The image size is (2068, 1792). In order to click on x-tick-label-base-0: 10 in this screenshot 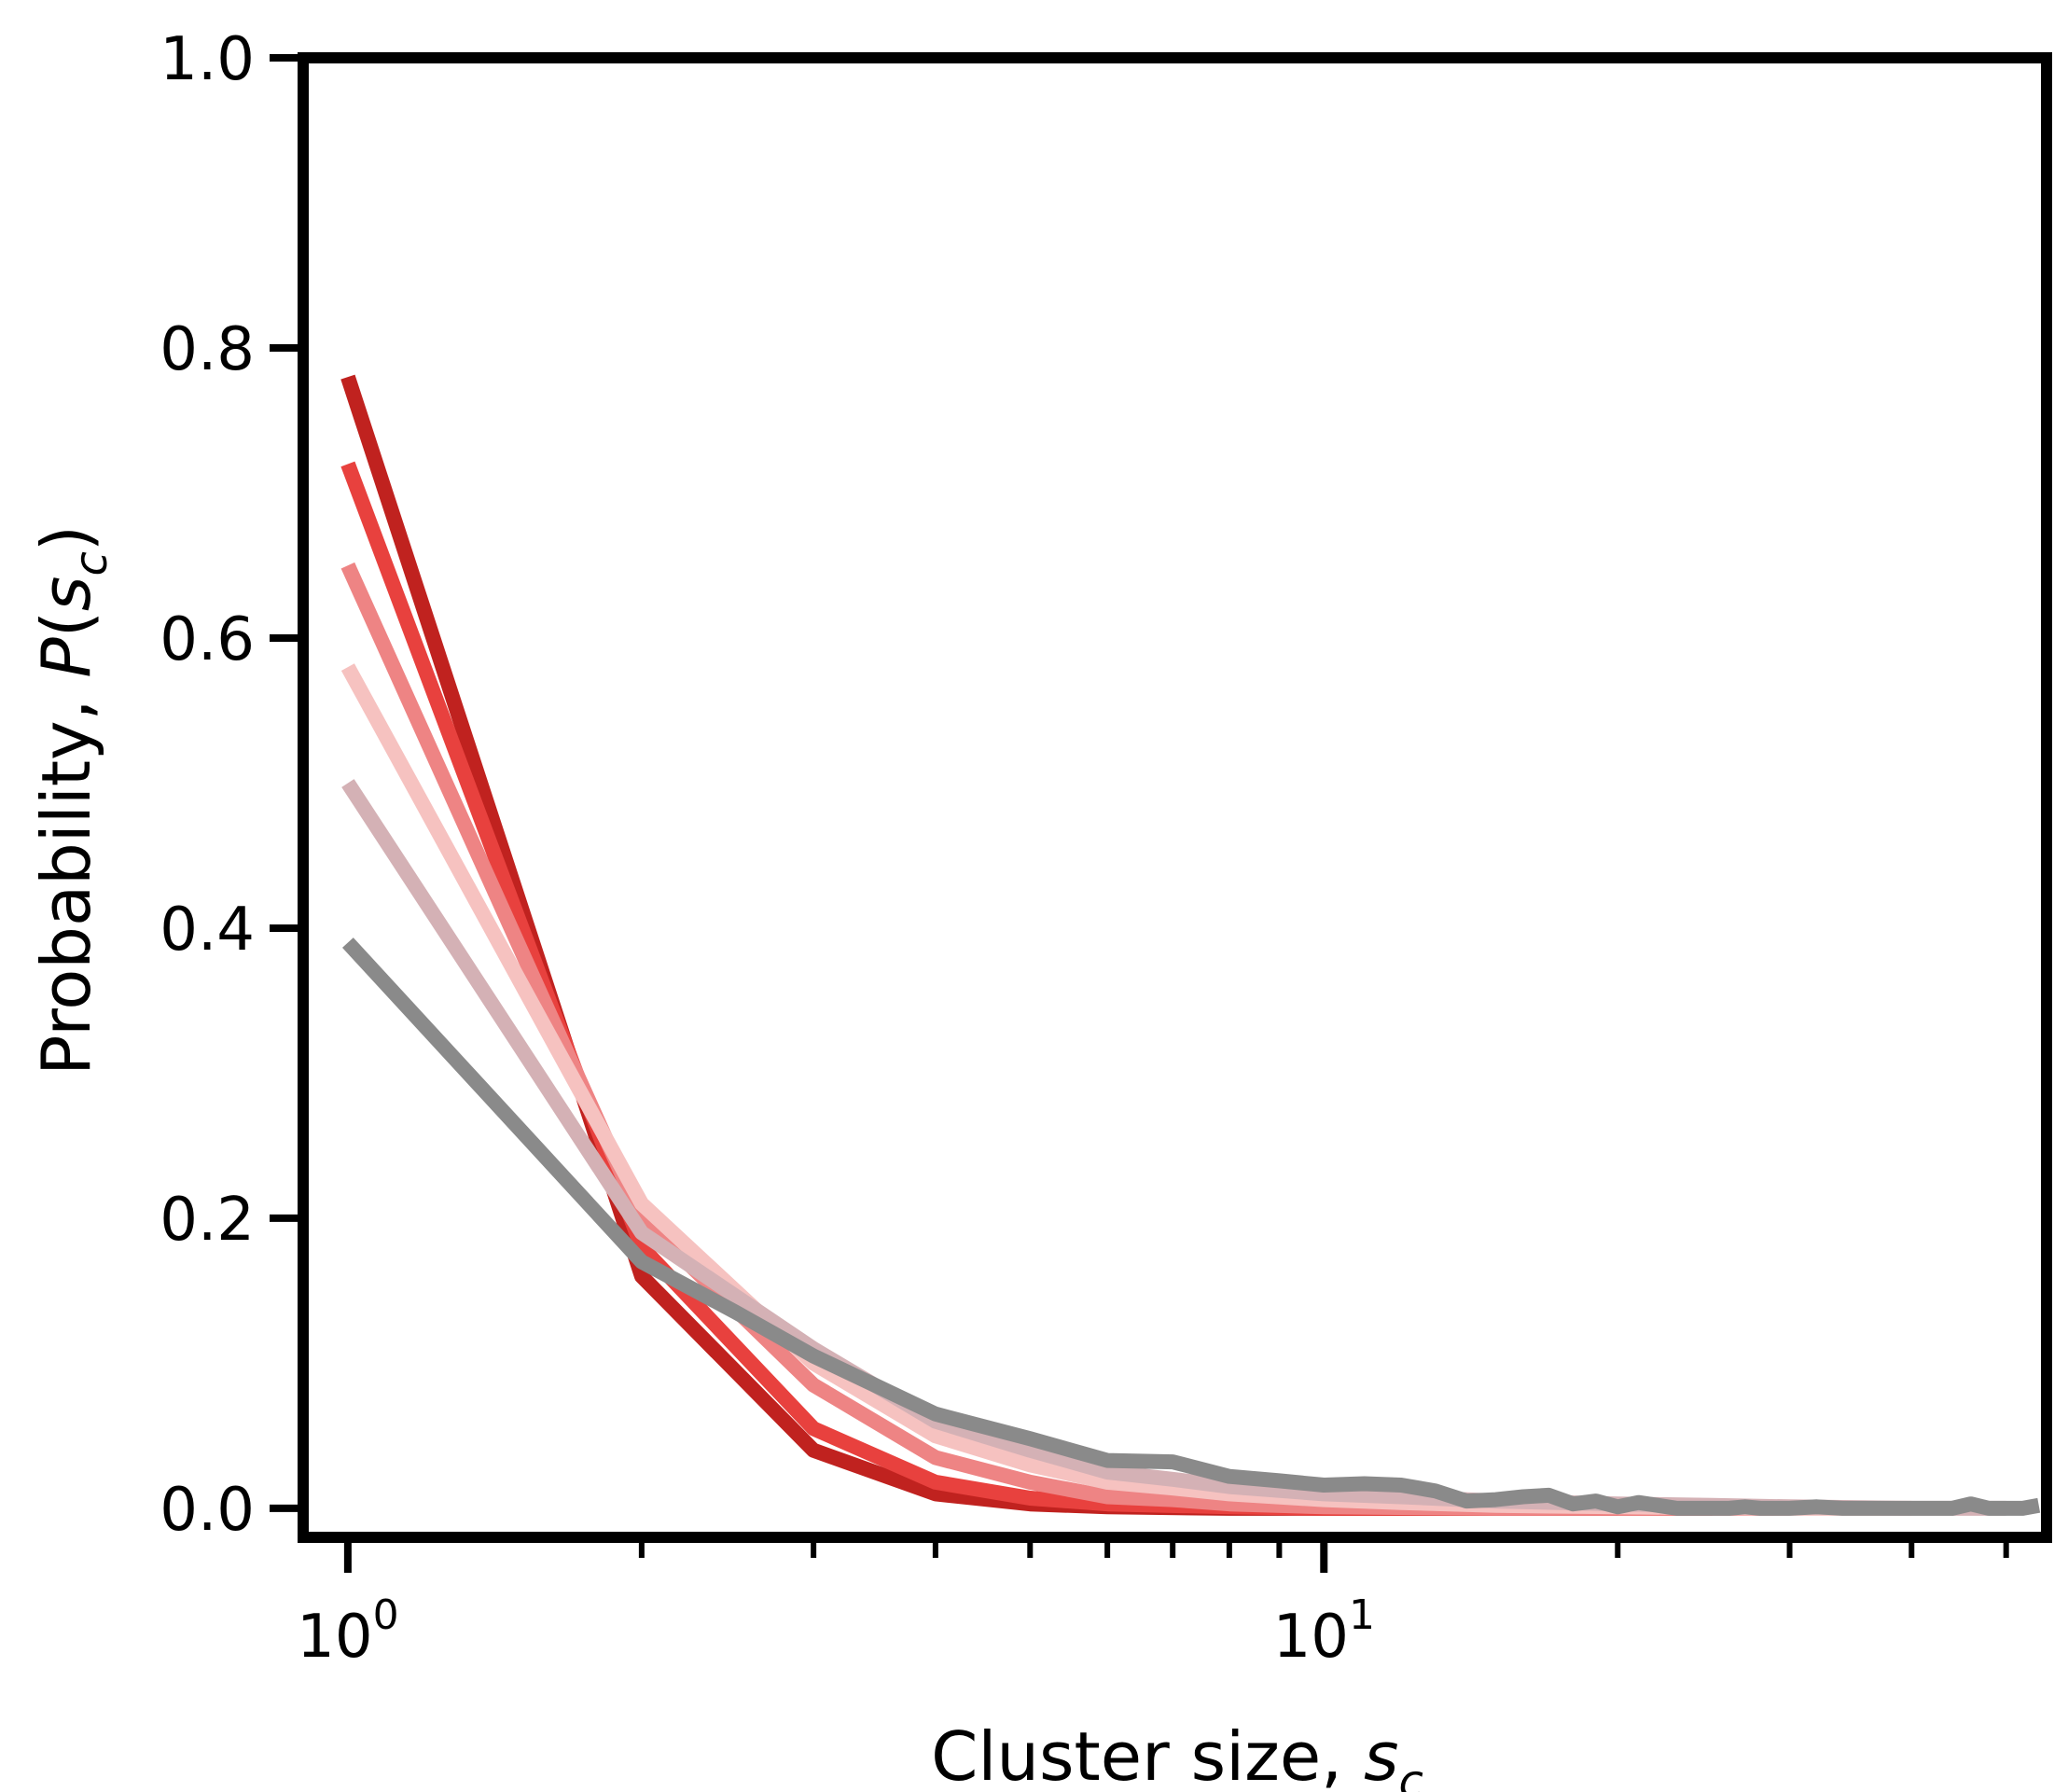, I will do `click(335, 1637)`.